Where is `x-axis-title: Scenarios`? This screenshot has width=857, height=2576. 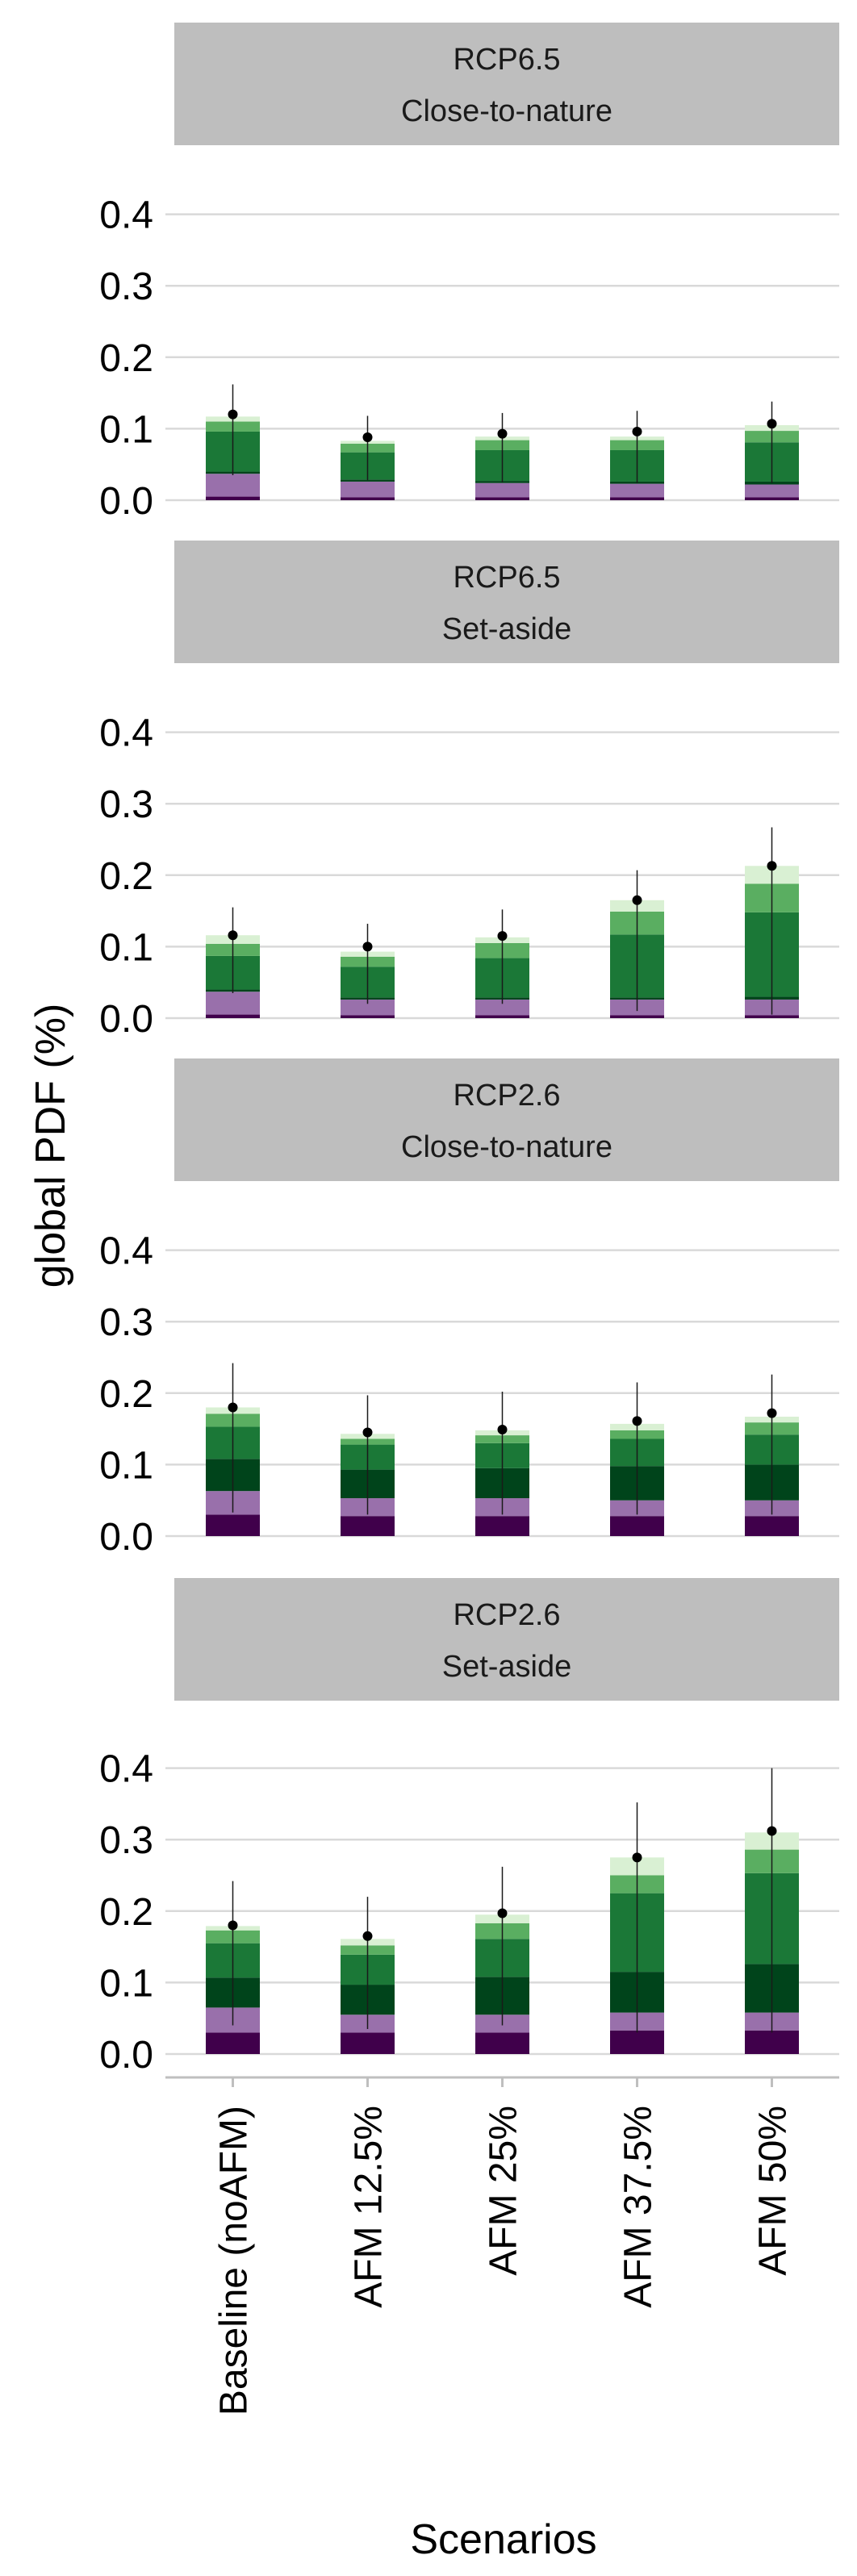
x-axis-title: Scenarios is located at coordinates (503, 2539).